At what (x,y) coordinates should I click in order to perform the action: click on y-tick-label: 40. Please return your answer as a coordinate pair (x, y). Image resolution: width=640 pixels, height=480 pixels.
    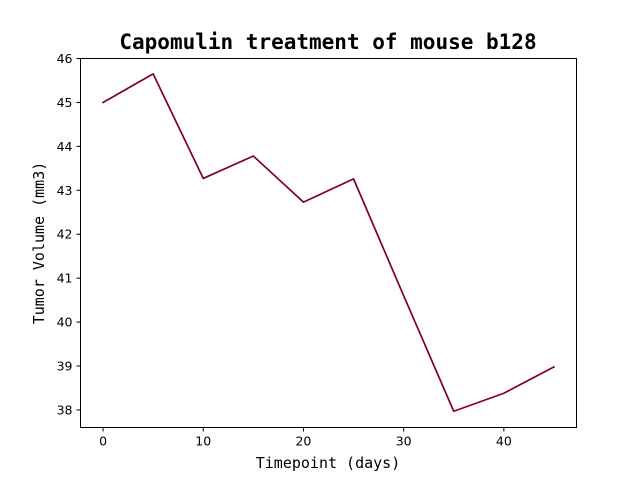
    Looking at the image, I should click on (65, 322).